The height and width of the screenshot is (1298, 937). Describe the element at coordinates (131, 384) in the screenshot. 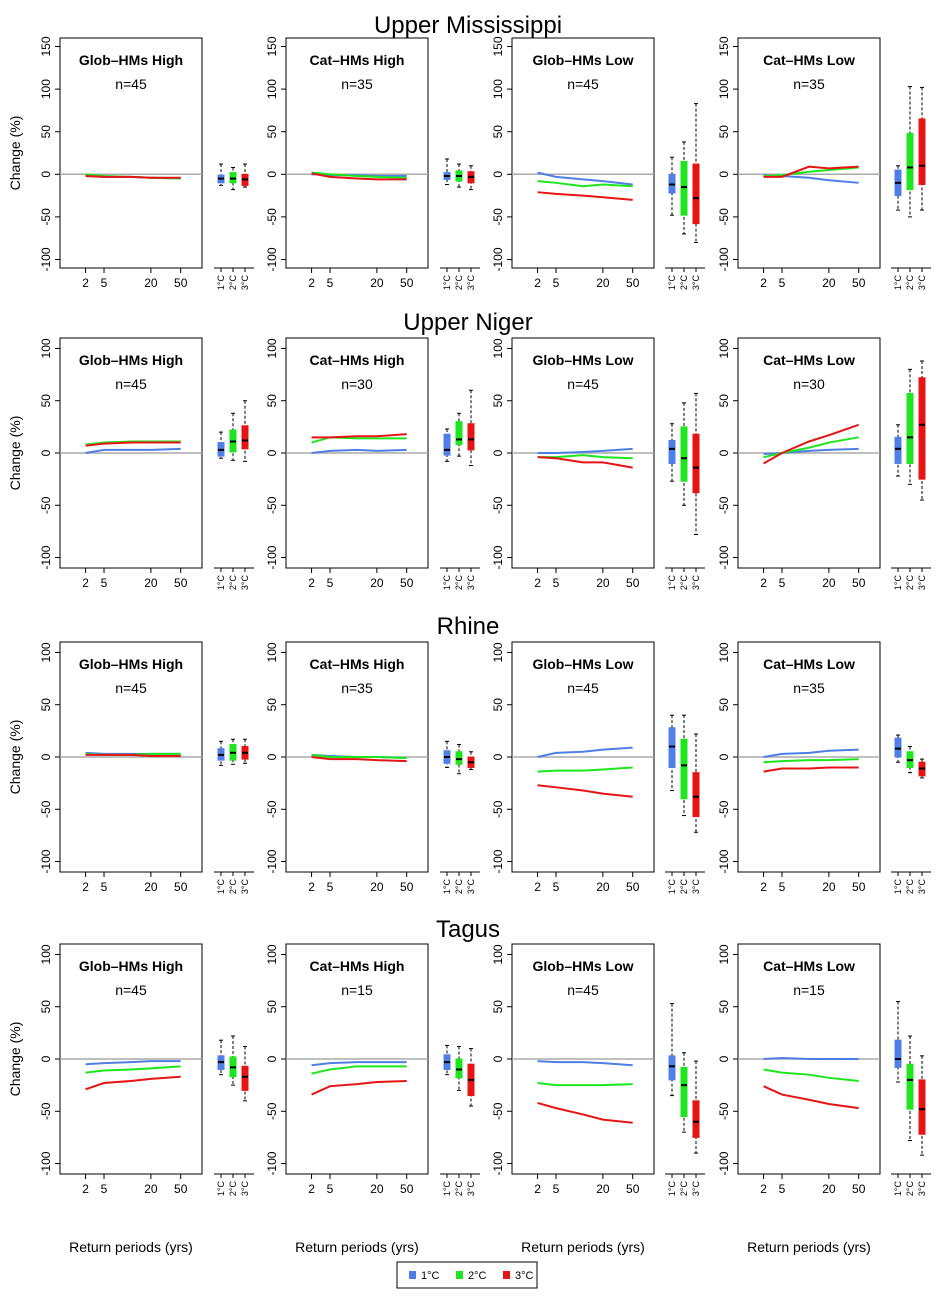

I see `sample-size: n=45` at that location.